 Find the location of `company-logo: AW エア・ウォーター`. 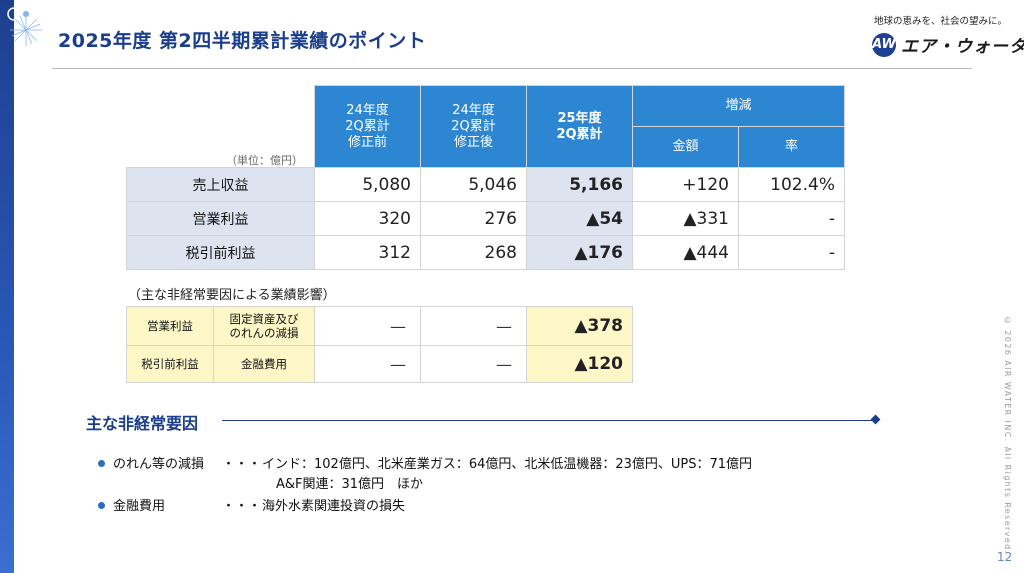

company-logo: AW エア・ウォーター is located at coordinates (948, 44).